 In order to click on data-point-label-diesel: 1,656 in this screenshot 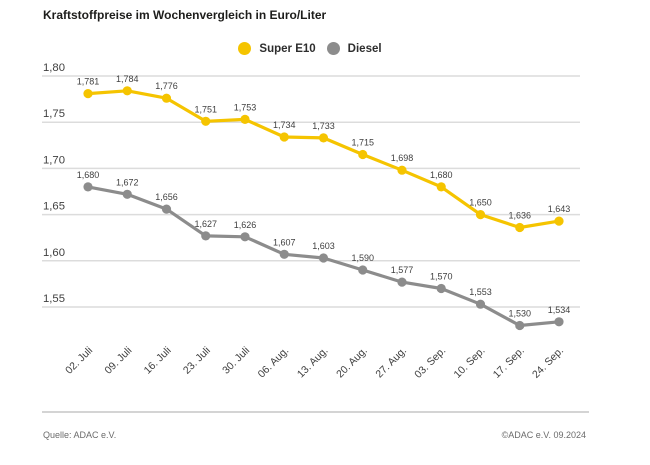, I will do `click(166, 197)`.